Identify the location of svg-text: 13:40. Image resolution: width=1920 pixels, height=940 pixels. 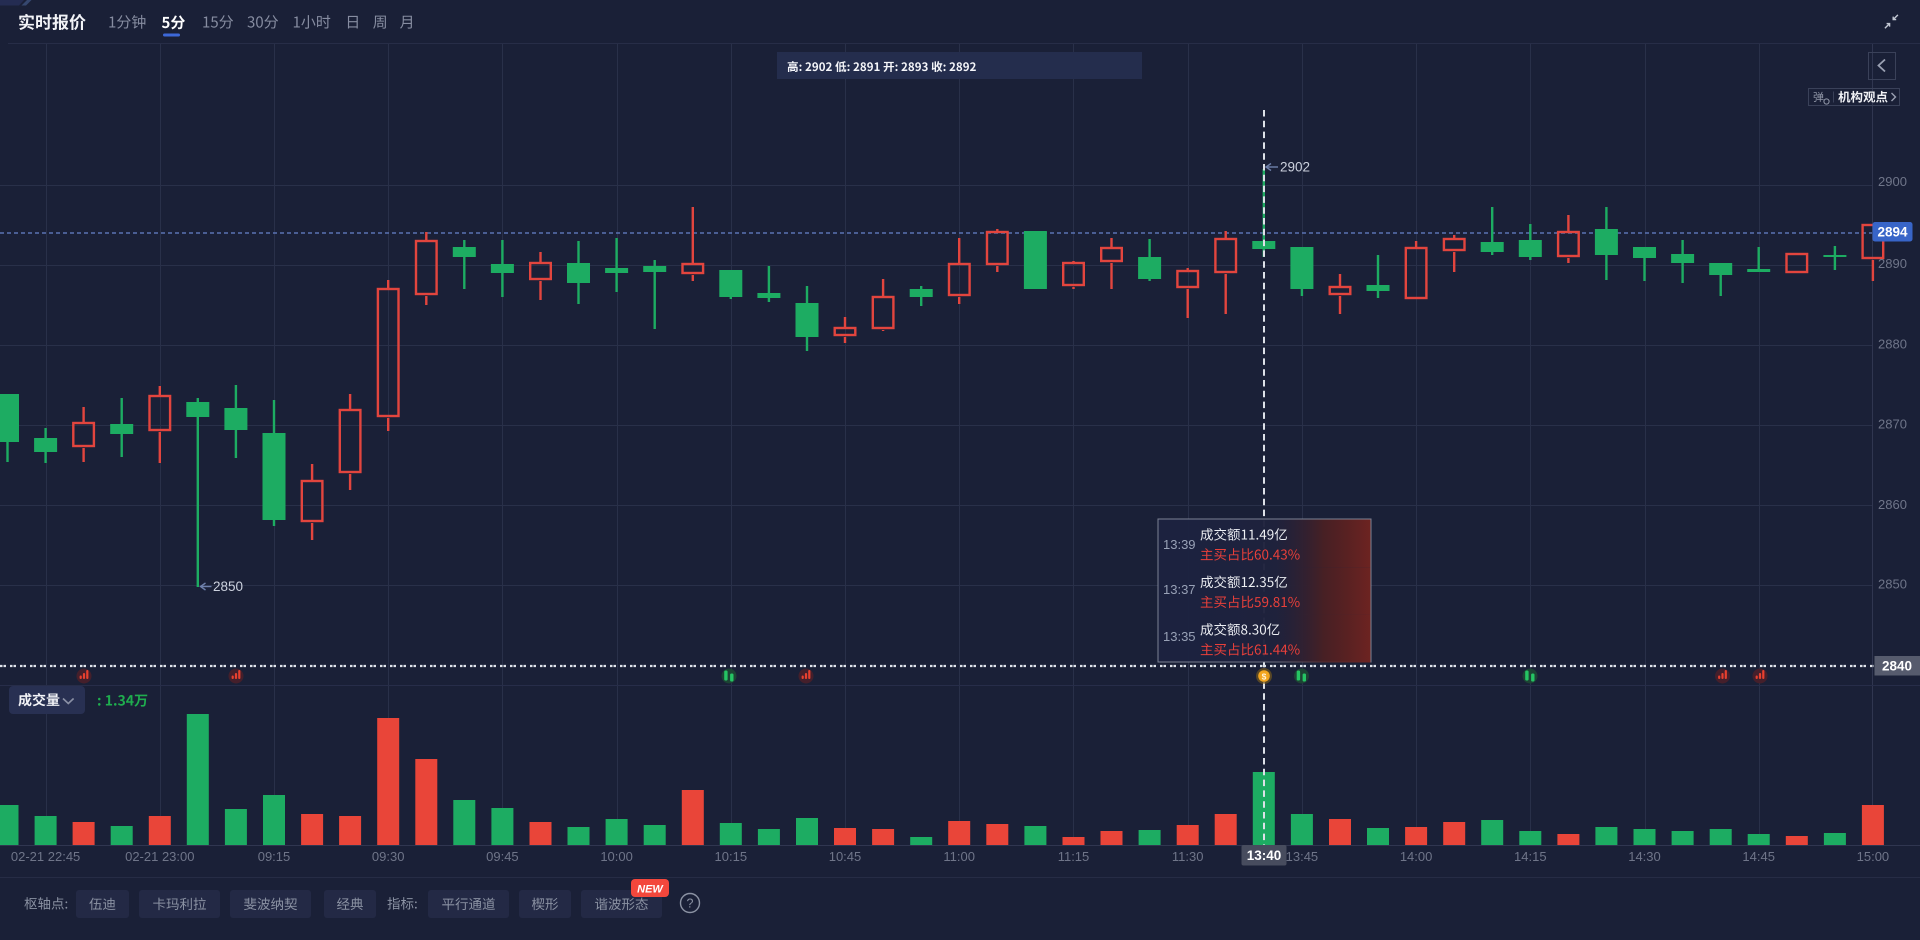
(1264, 855).